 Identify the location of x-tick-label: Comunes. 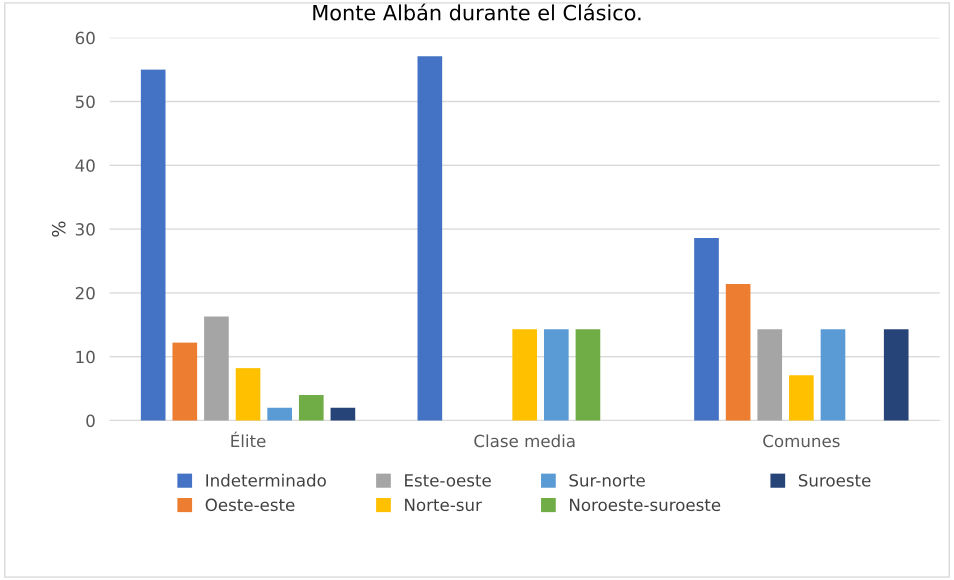
(801, 441).